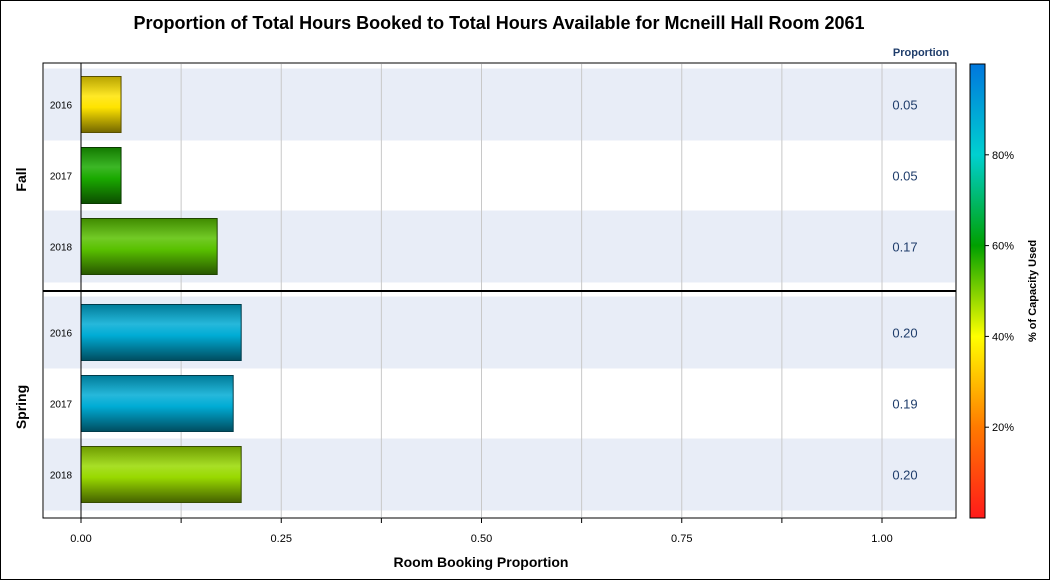 This screenshot has width=1050, height=580. Describe the element at coordinates (881, 539) in the screenshot. I see `x-tick-label: 1.00` at that location.